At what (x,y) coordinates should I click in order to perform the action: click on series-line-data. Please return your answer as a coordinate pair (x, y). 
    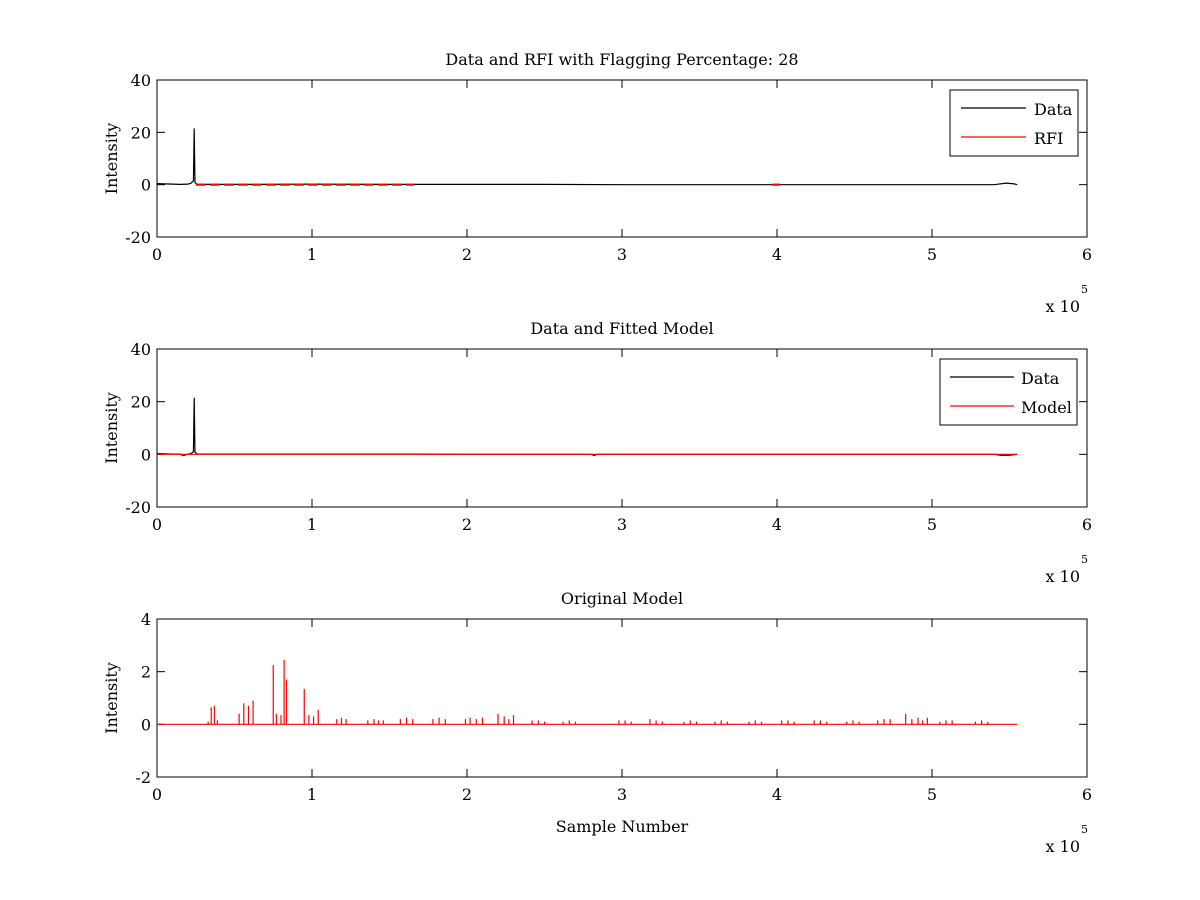
    Looking at the image, I should click on (587, 157).